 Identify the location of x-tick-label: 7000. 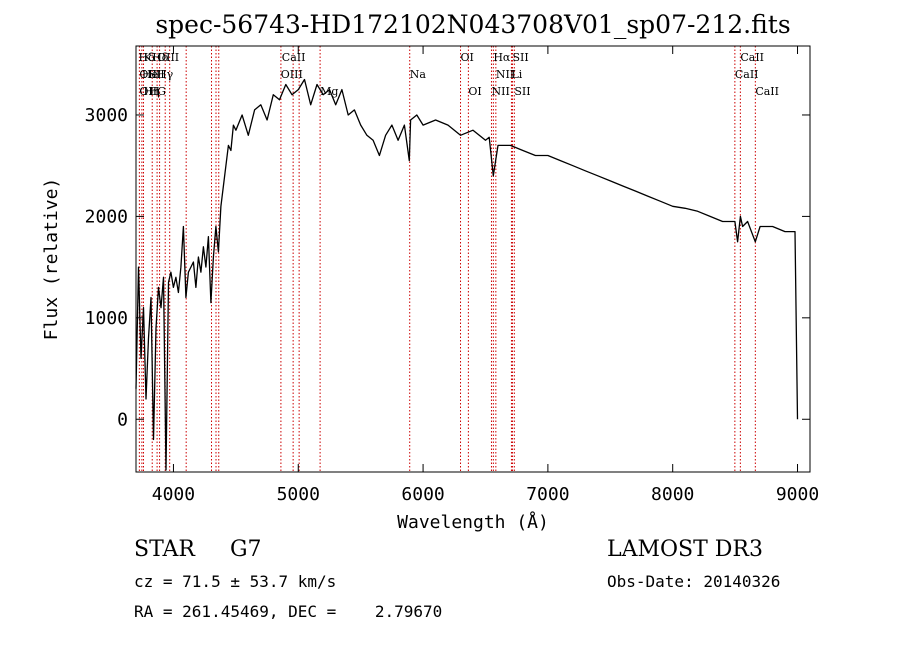
(547, 494).